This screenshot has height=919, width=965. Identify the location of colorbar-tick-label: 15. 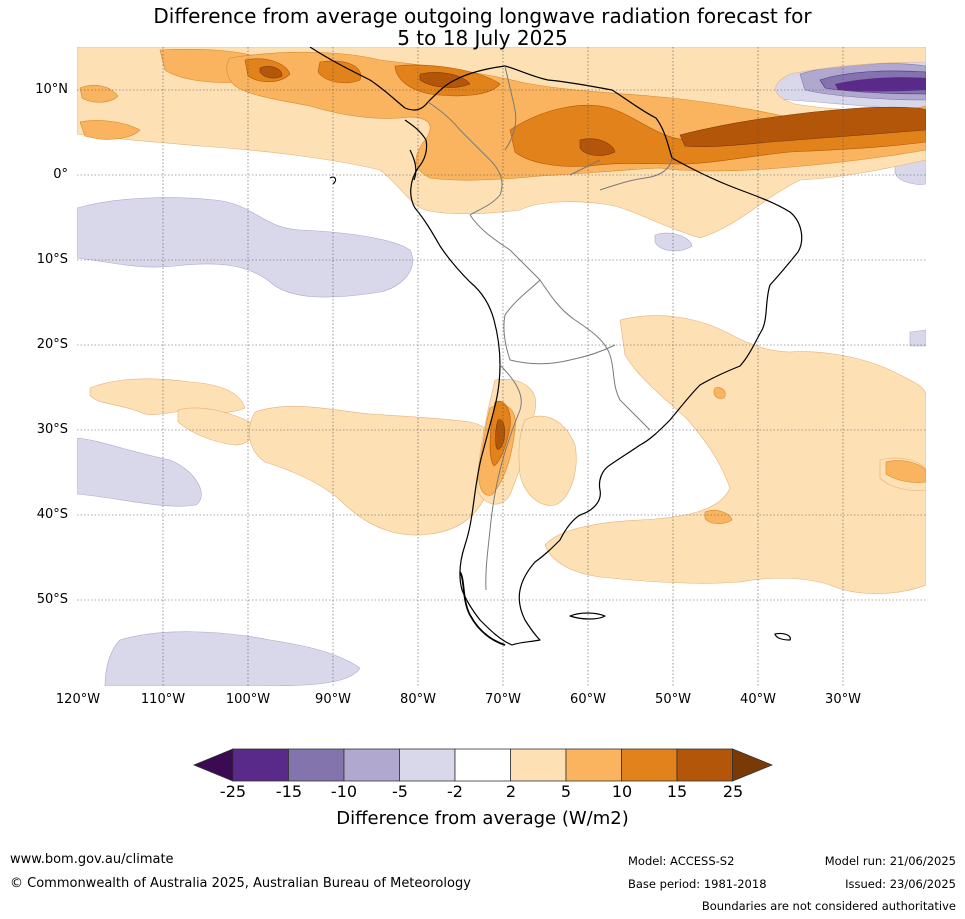
(677, 791).